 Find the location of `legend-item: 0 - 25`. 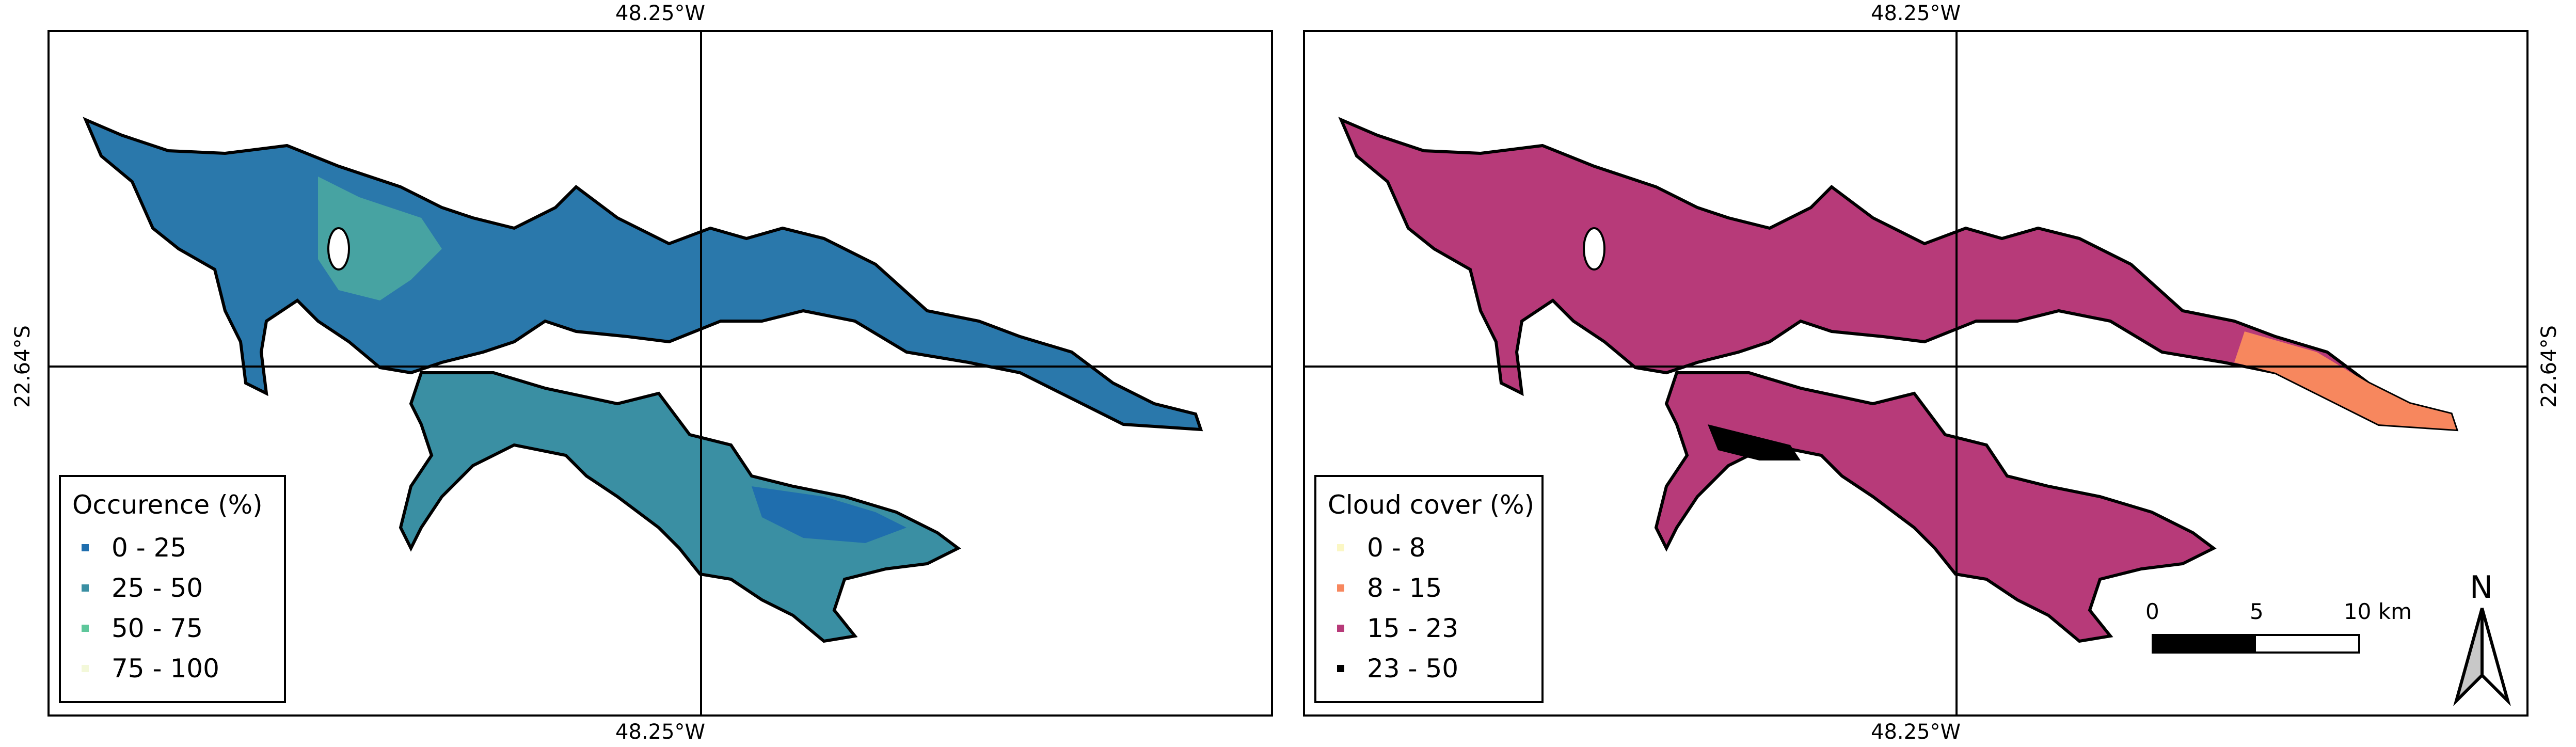

legend-item: 0 - 25 is located at coordinates (172, 548).